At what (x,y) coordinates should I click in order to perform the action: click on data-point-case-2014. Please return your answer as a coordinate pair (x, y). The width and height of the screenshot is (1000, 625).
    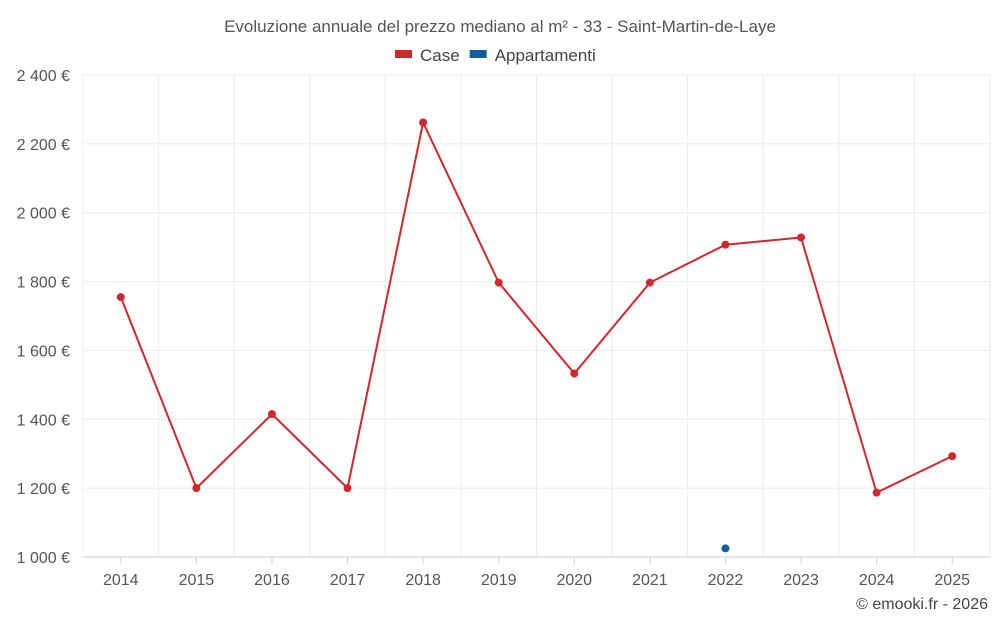
    Looking at the image, I should click on (120, 297).